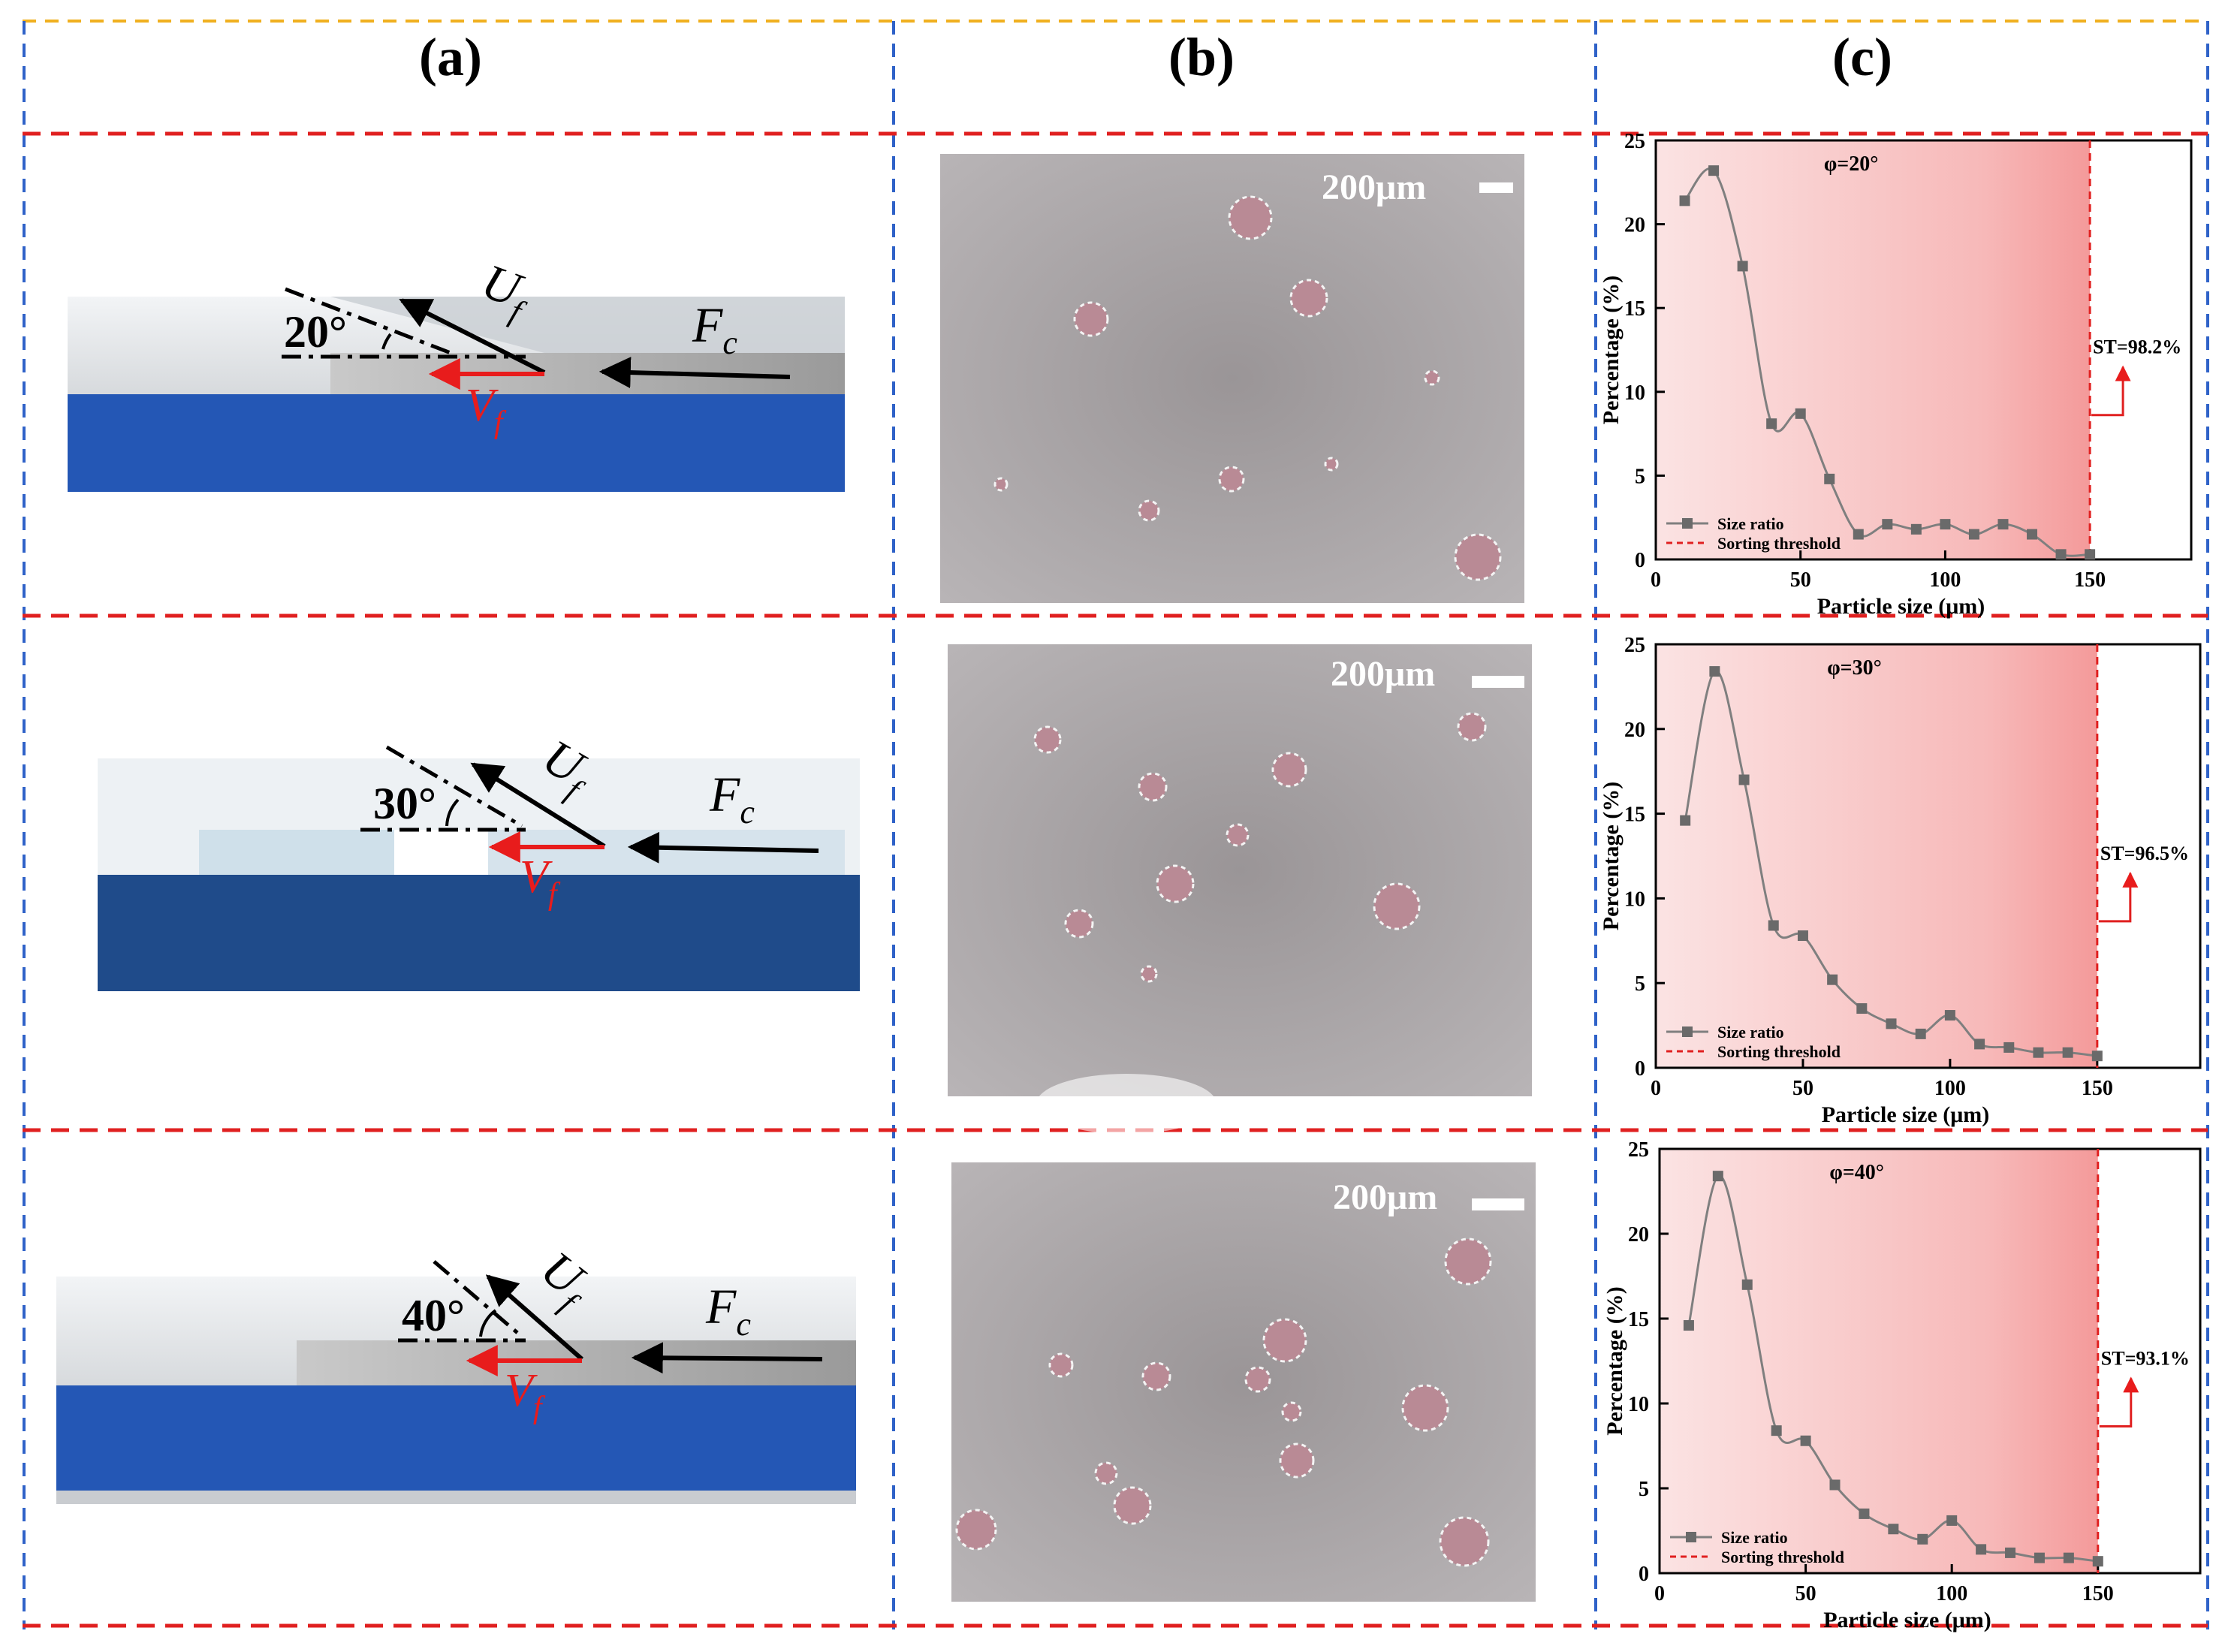 The width and height of the screenshot is (2228, 1652). Describe the element at coordinates (587, 325) in the screenshot. I see `film-wedge` at that location.